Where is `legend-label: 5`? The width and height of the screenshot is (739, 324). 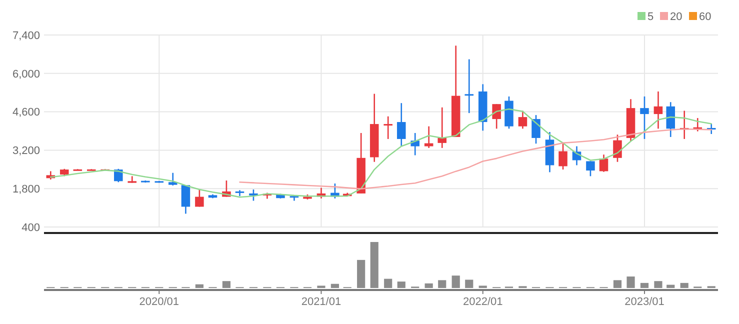 legend-label: 5 is located at coordinates (651, 17).